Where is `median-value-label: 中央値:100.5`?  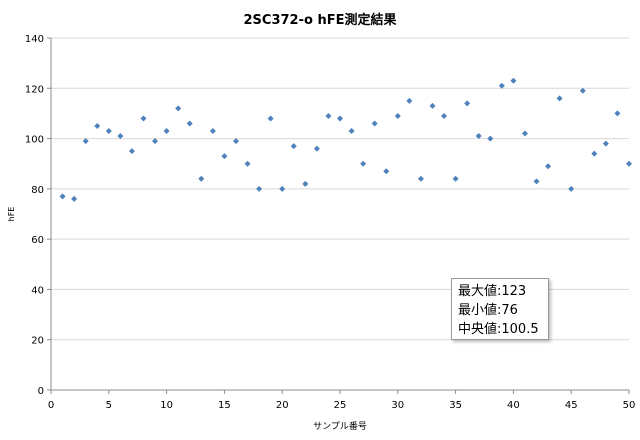 median-value-label: 中央値:100.5 is located at coordinates (498, 329).